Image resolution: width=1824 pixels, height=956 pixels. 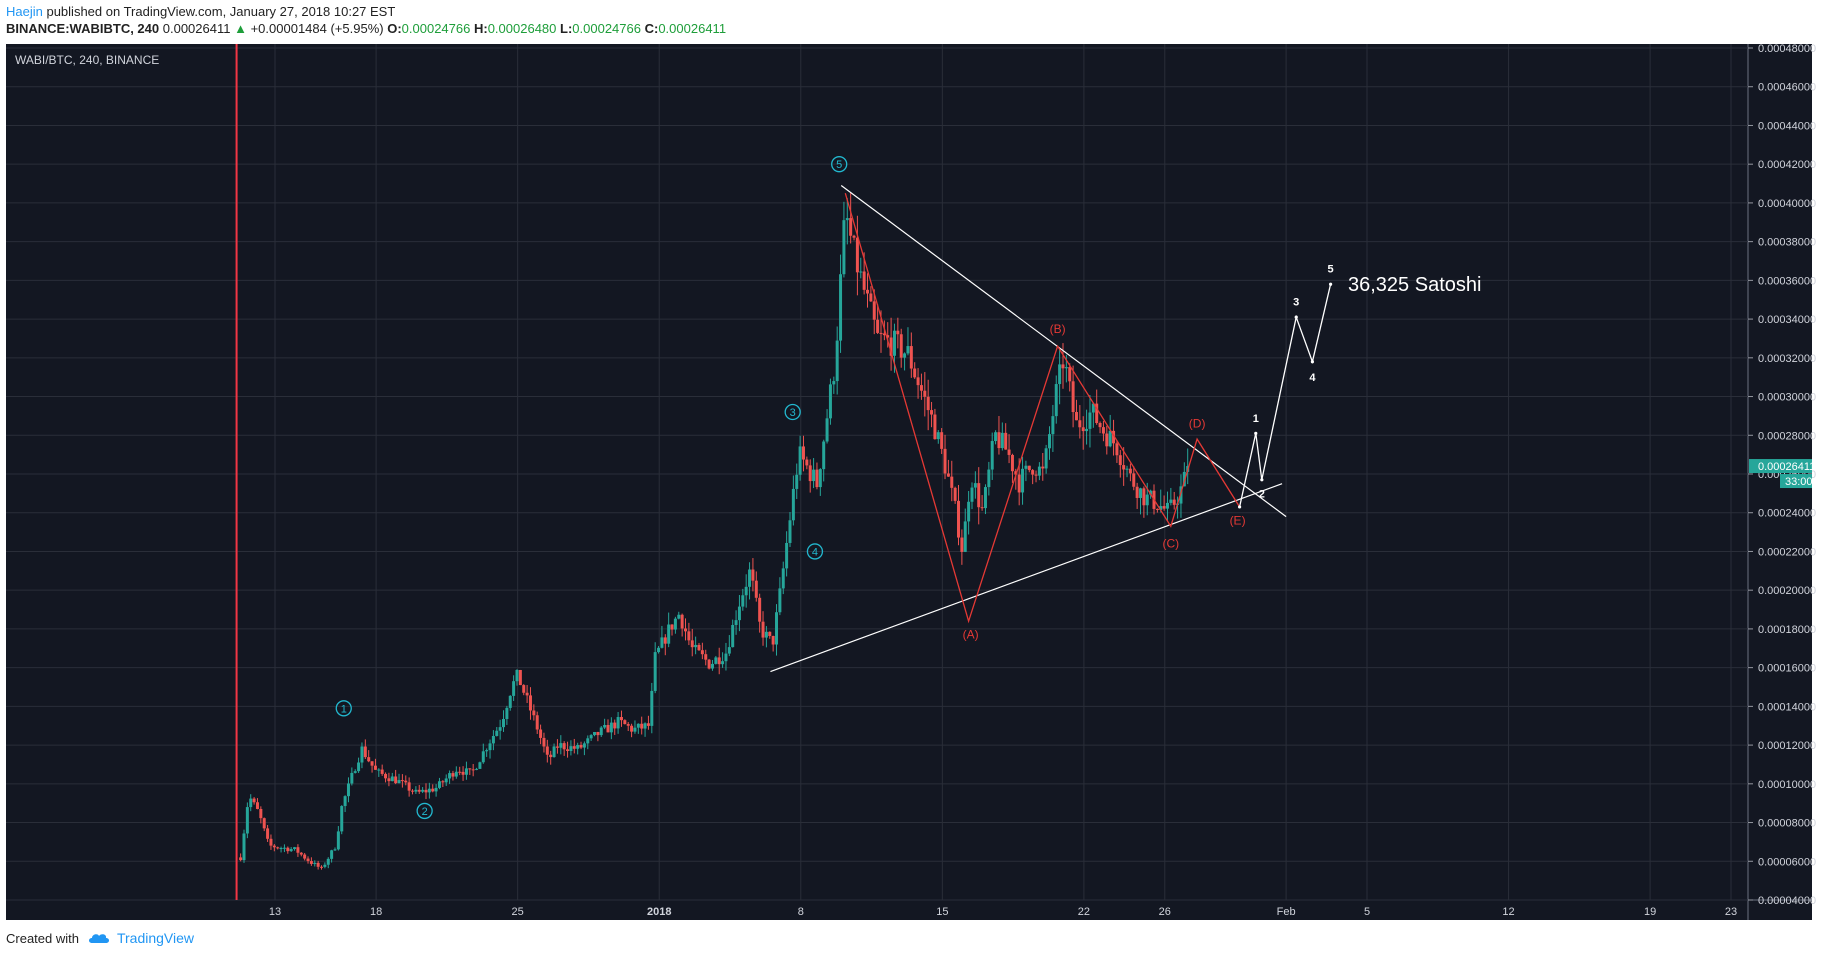 What do you see at coordinates (1787, 320) in the screenshot?
I see `y-tick-label: 0.00034000` at bounding box center [1787, 320].